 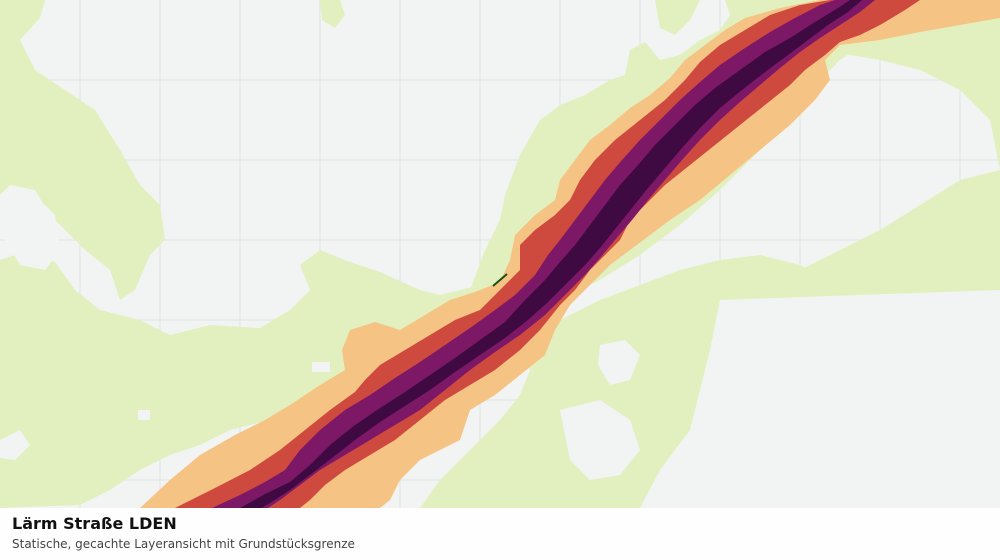 What do you see at coordinates (82, 150) in the screenshot?
I see `landcover-west` at bounding box center [82, 150].